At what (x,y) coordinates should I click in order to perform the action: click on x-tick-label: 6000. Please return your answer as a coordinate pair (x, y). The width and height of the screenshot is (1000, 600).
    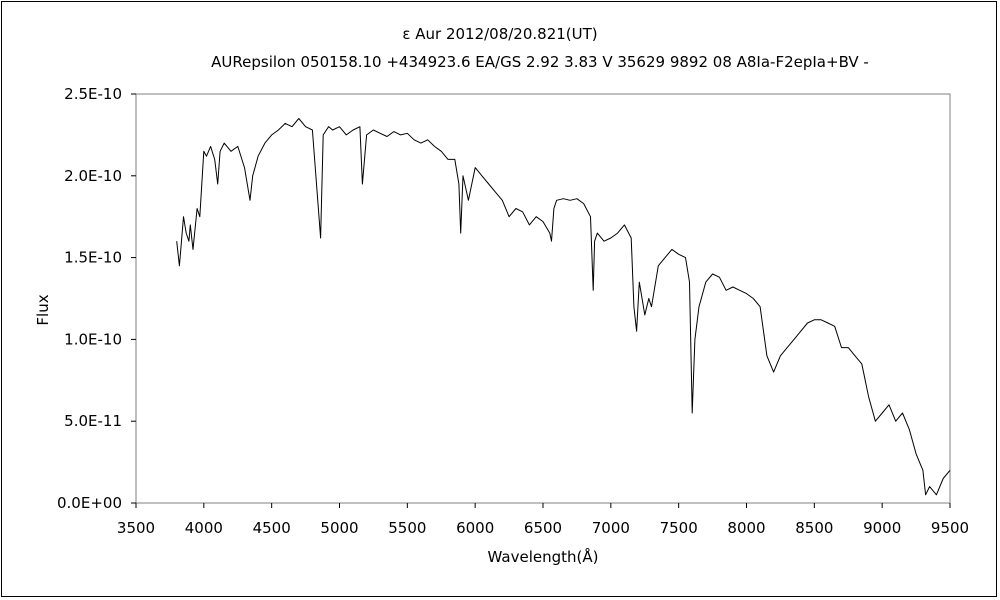
    Looking at the image, I should click on (475, 528).